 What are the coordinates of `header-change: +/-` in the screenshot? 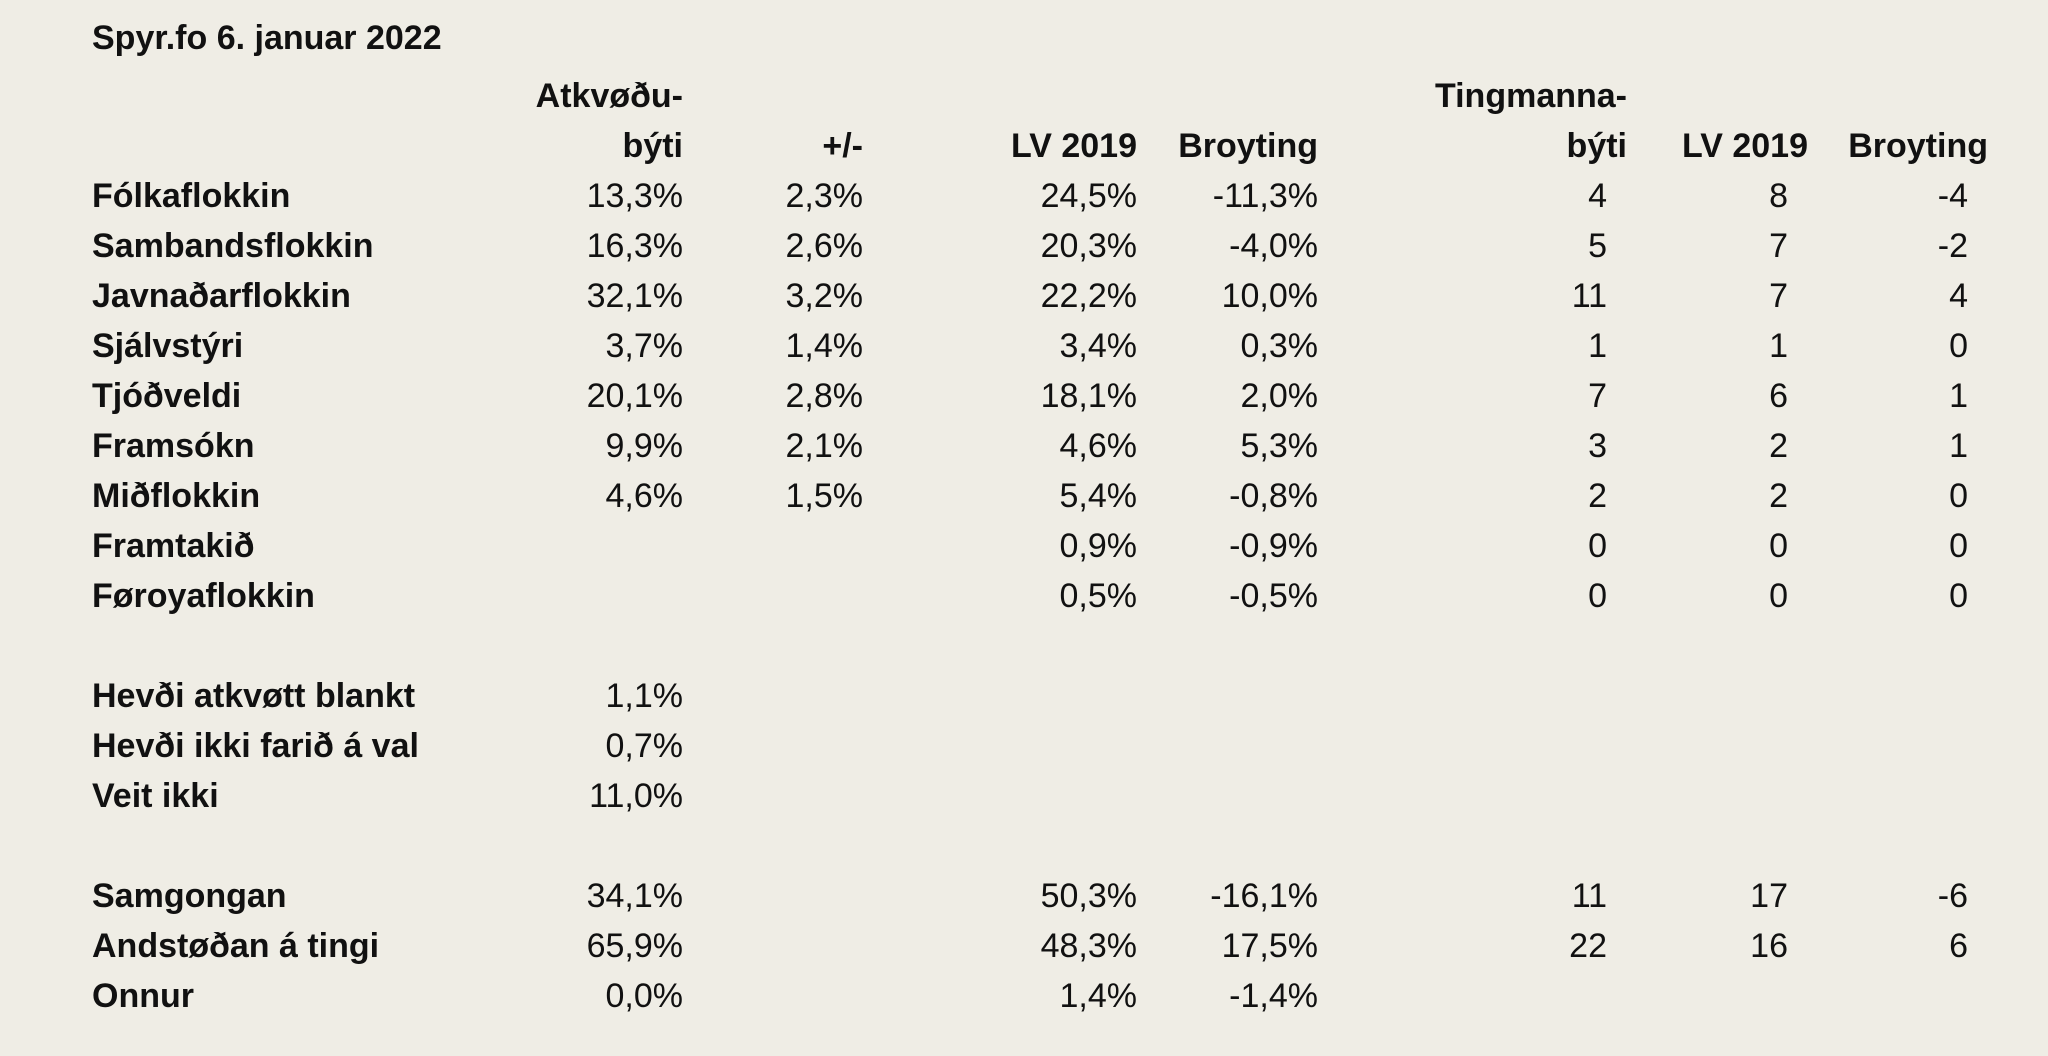 It's located at (842, 146).